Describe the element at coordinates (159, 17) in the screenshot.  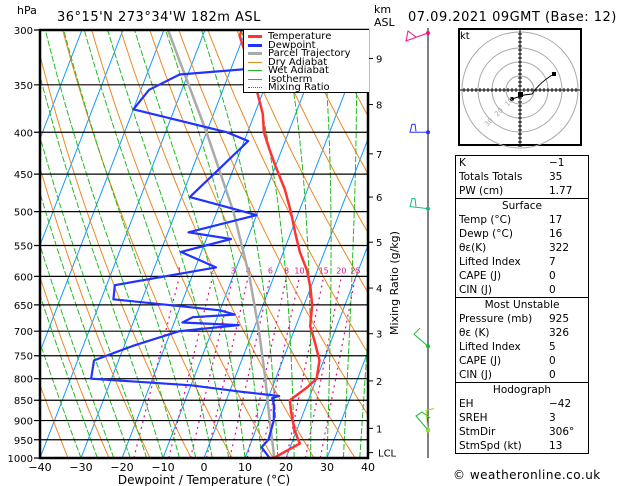
I see `location-title: 36°15'N 273°34'W 182m ASL` at that location.